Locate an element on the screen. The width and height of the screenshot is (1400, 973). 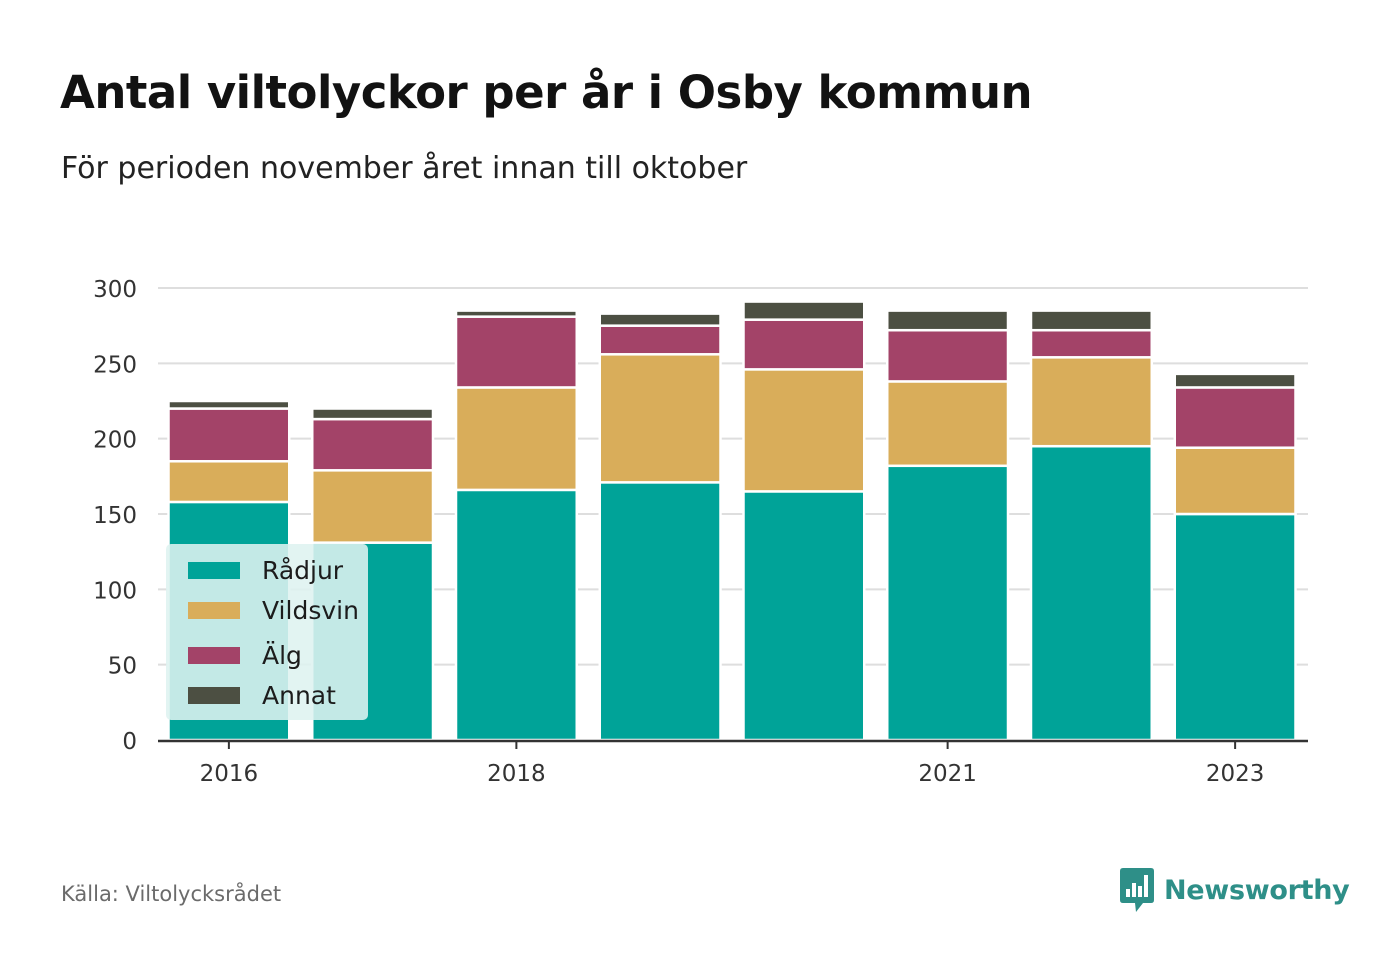
legend-item-vildsvin: Vildsvin is located at coordinates (273, 610).